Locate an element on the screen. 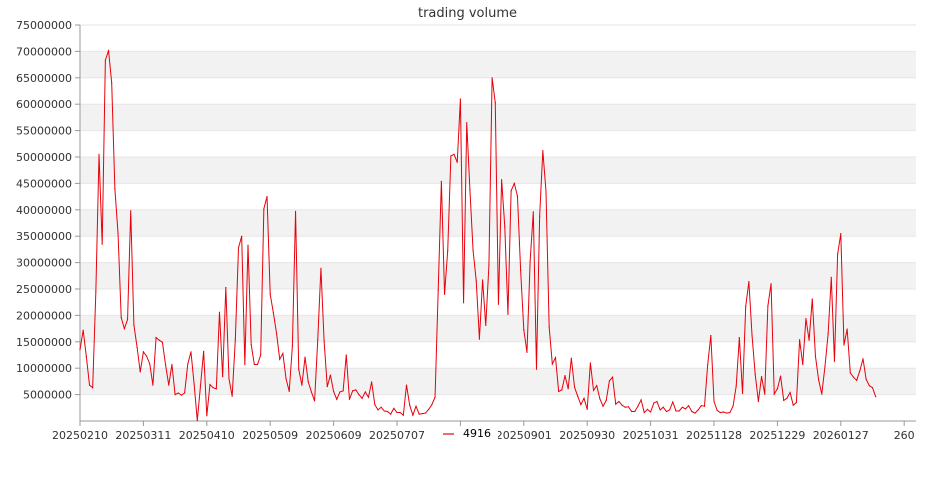  legend: 4916 is located at coordinates (468, 433).